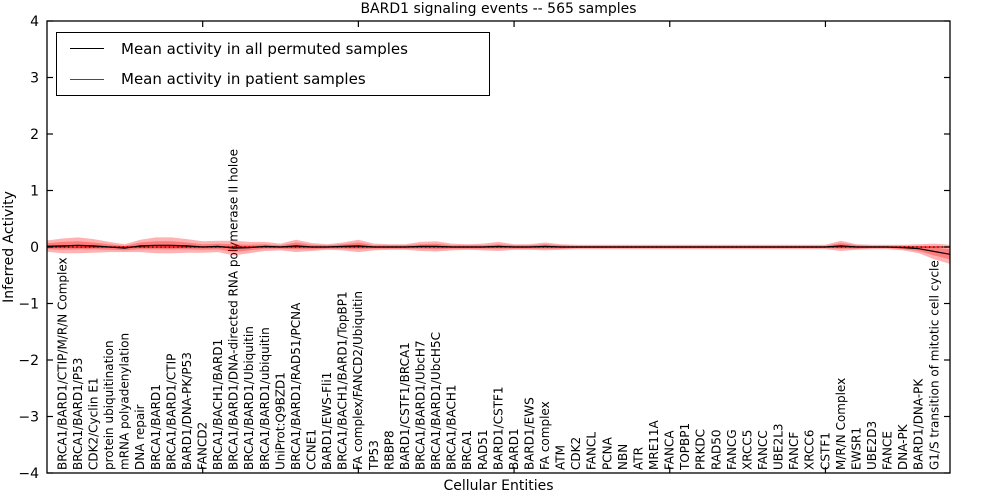 The image size is (1000, 500). I want to click on x-tick-label: RAD51, so click(483, 449).